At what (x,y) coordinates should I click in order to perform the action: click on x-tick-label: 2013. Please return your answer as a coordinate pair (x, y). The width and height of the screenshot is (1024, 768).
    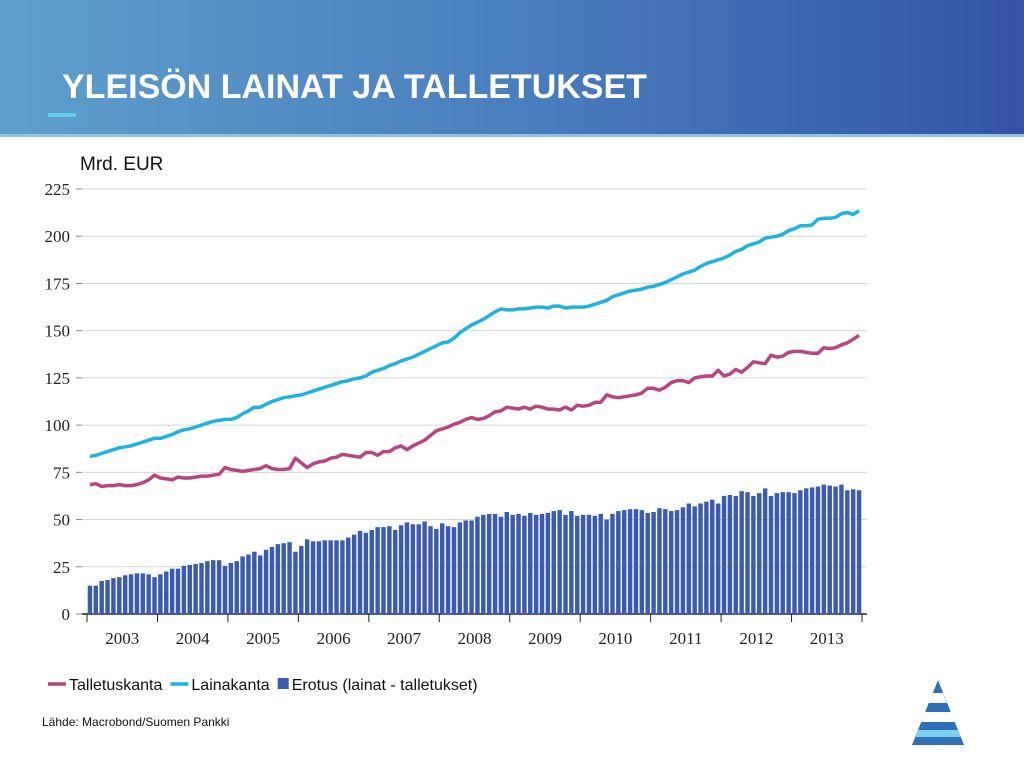
    Looking at the image, I should click on (827, 638).